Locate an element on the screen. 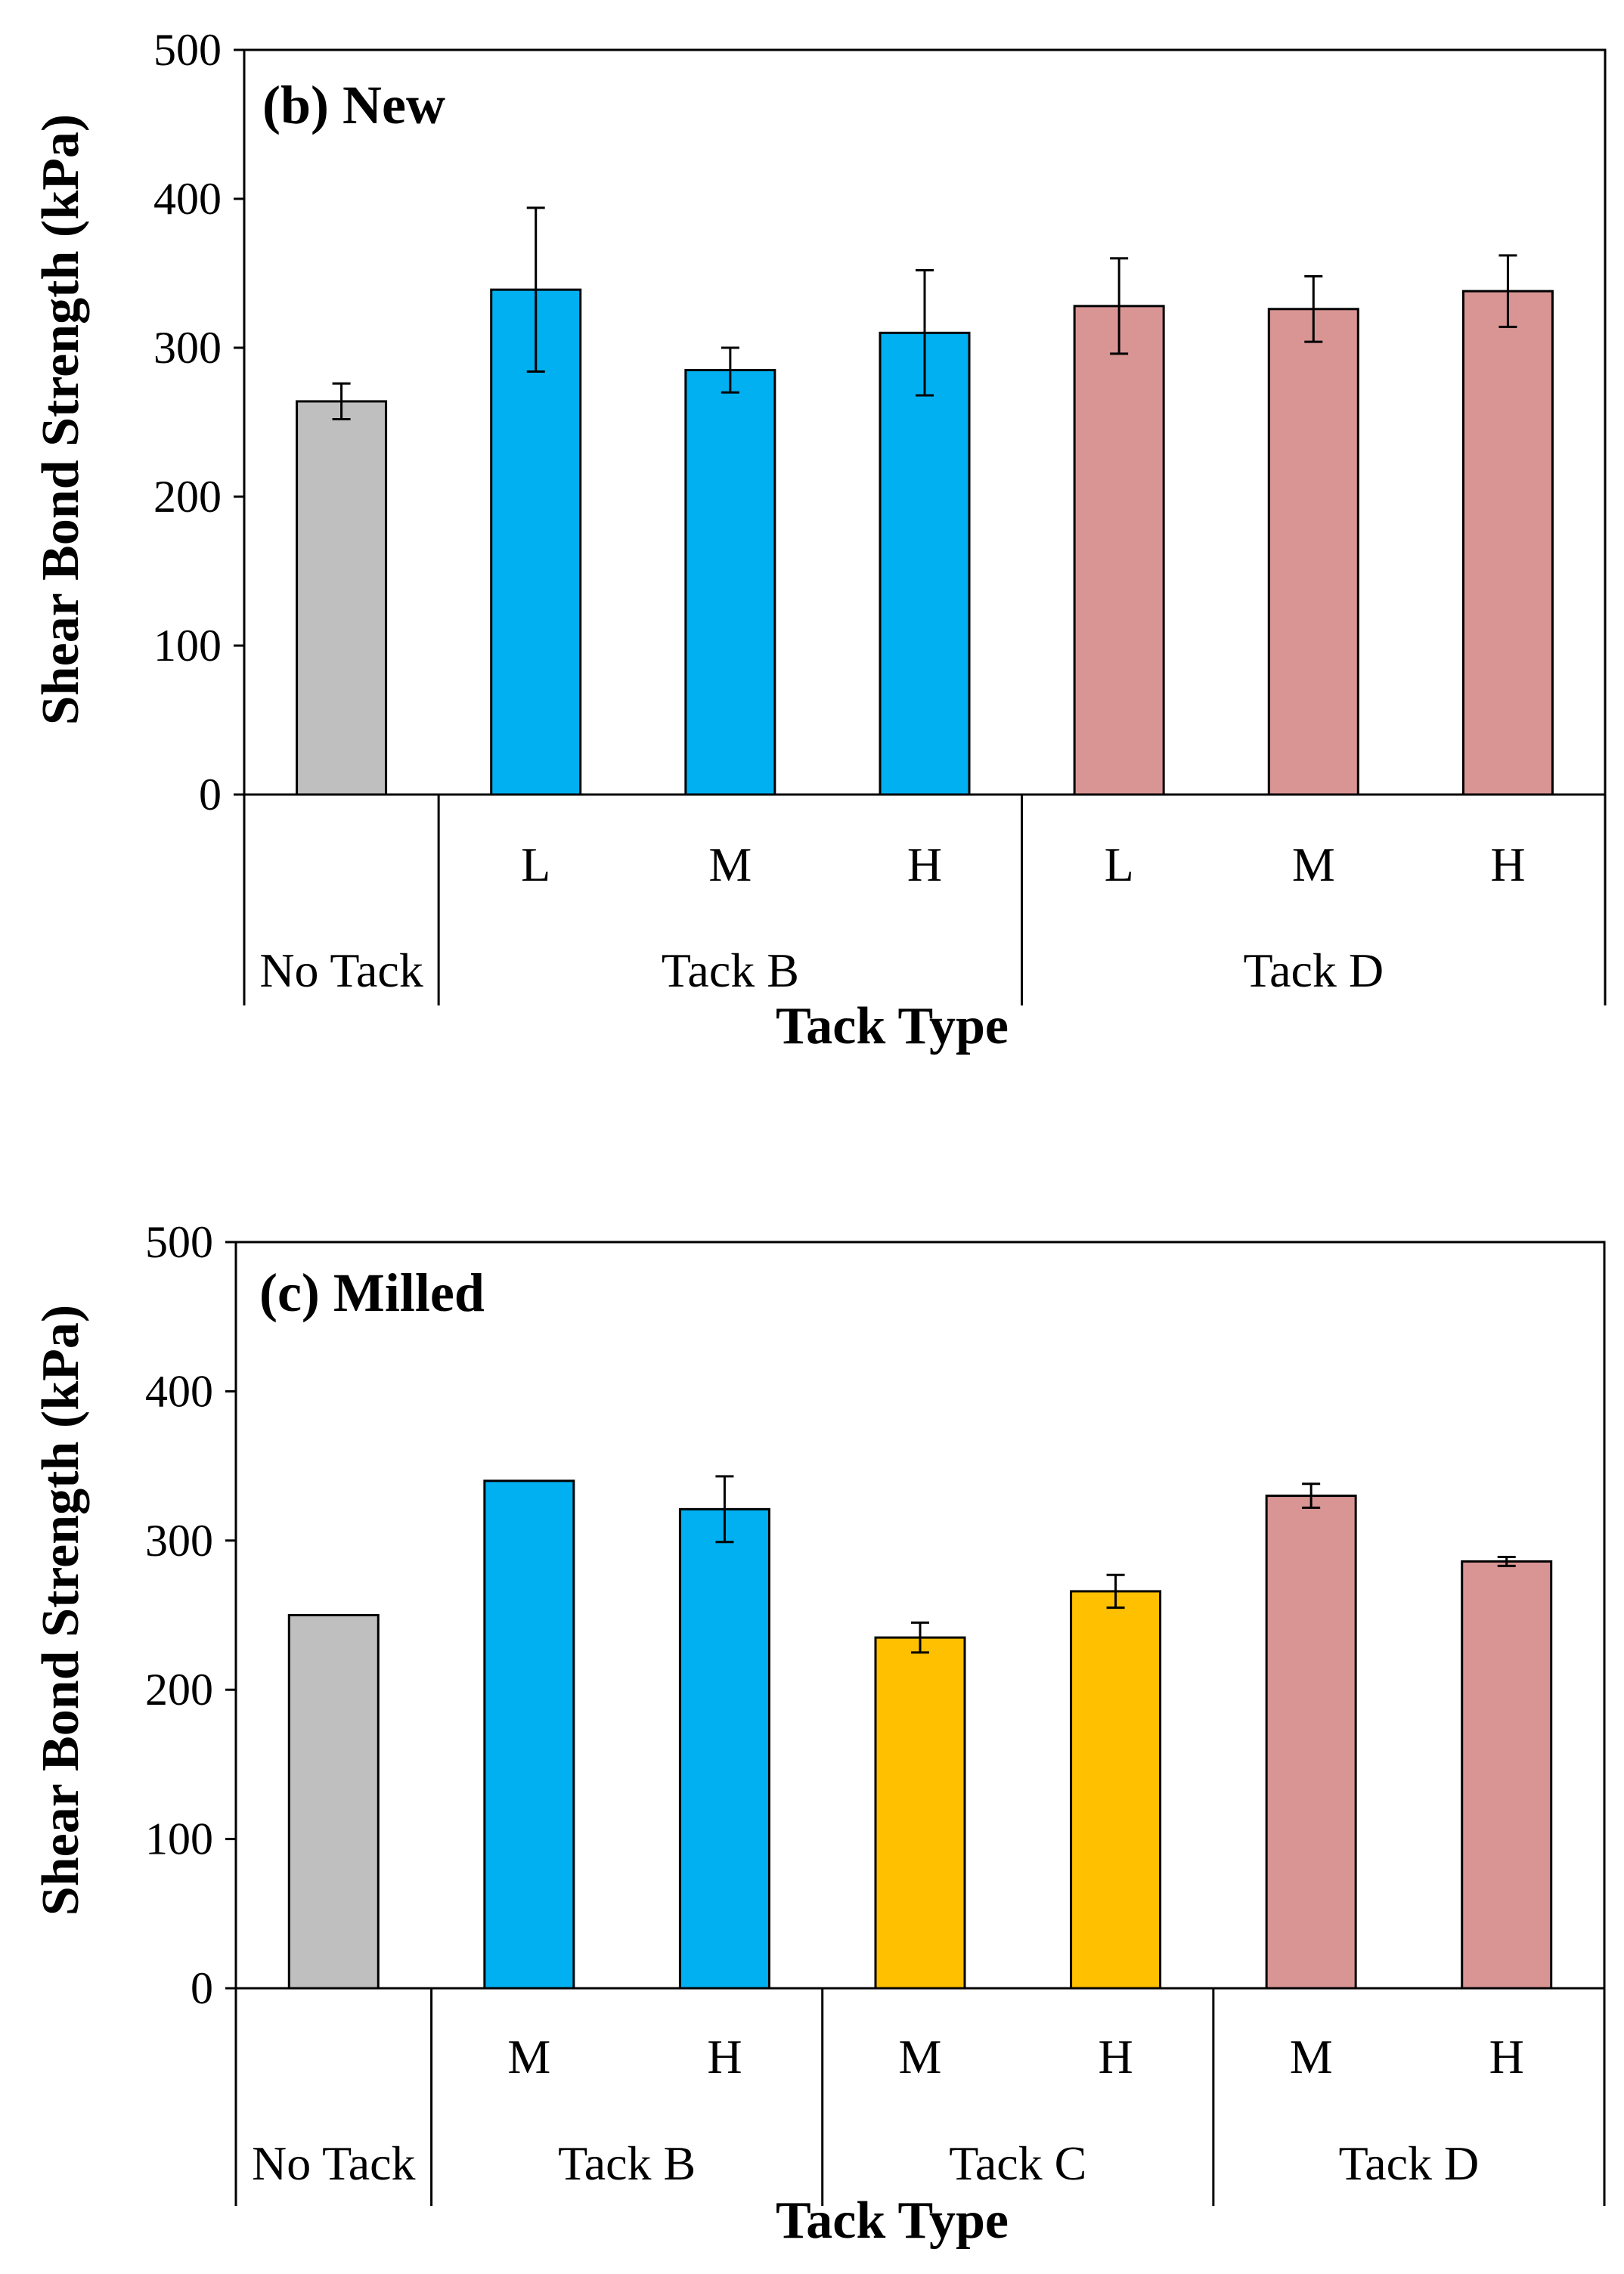 The image size is (1624, 2274). x-axis-groups: No Tack Tack B Tack D is located at coordinates (925, 900).